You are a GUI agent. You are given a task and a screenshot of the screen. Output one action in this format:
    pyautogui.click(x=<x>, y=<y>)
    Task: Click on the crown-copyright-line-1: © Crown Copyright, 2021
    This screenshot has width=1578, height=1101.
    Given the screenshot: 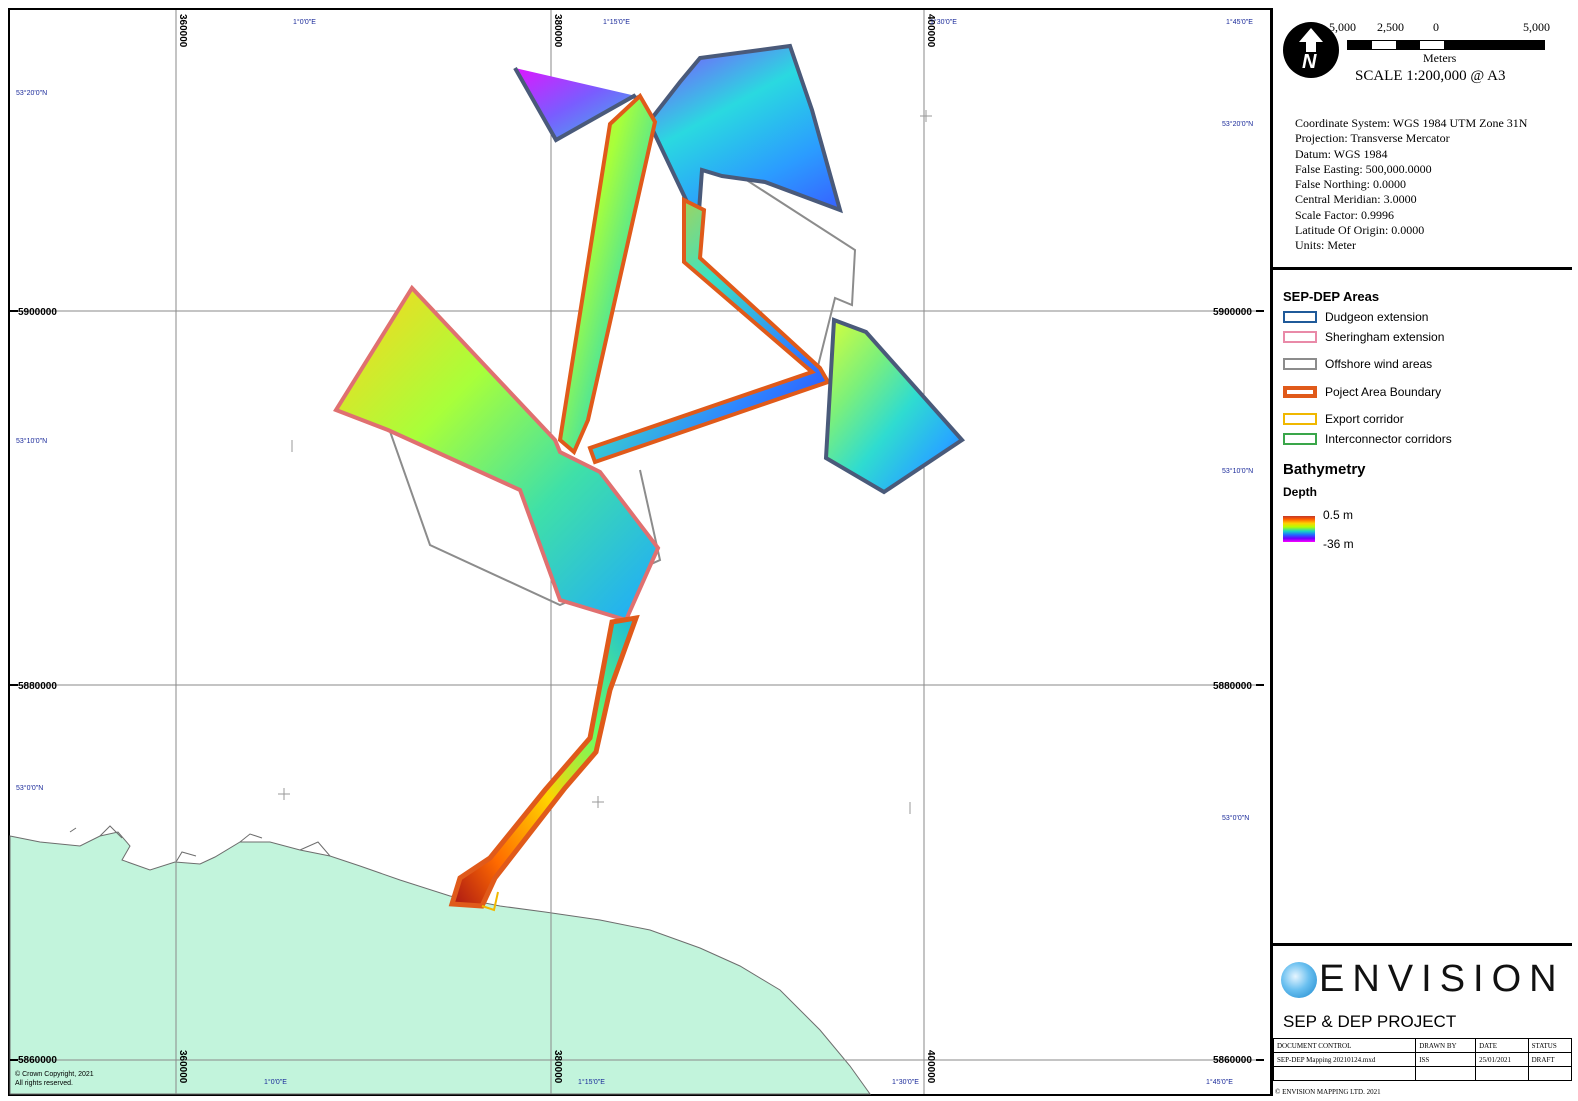 What is the action you would take?
    pyautogui.click(x=54, y=1074)
    